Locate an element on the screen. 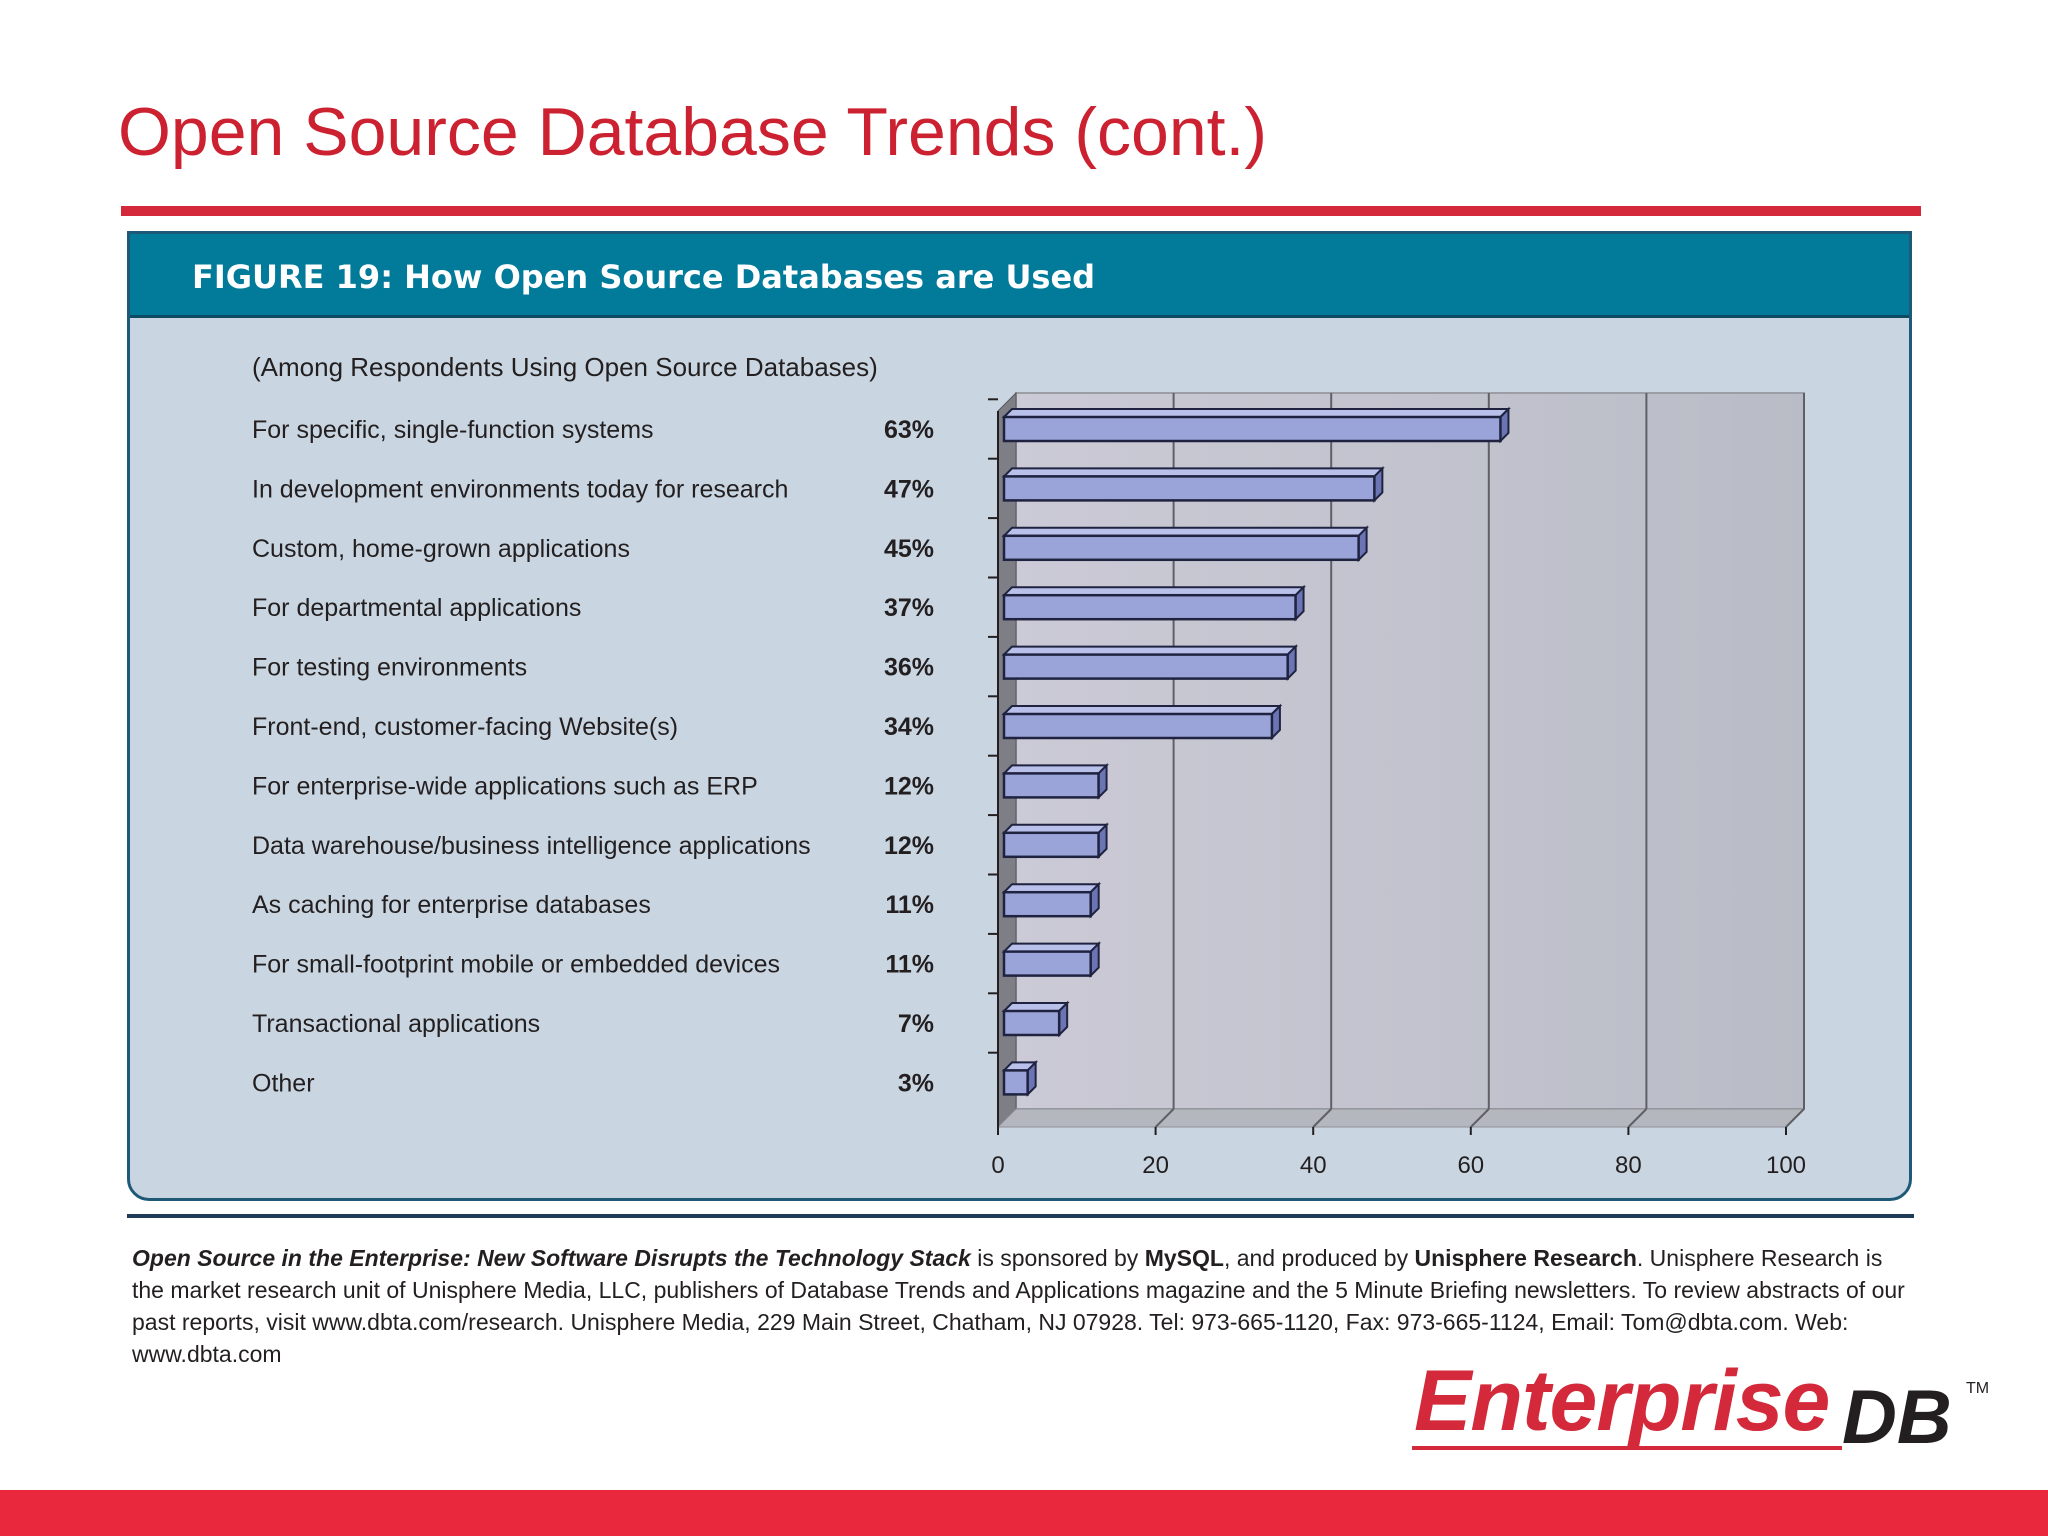 The width and height of the screenshot is (2048, 1536). value-label: 7% is located at coordinates (916, 1024).